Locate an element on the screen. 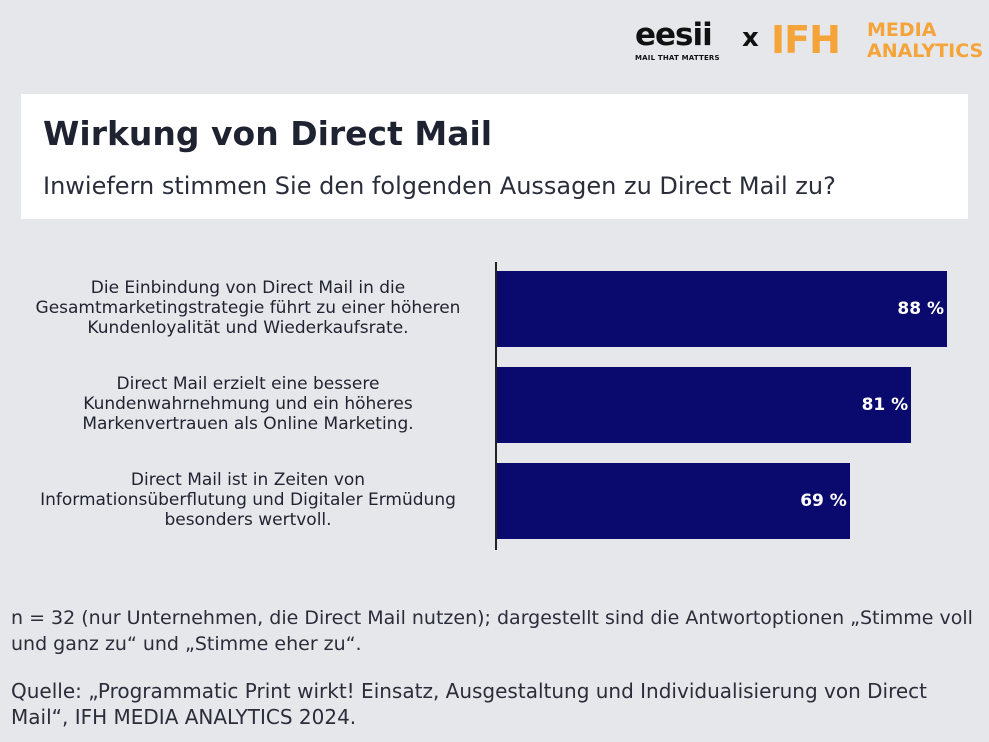 This screenshot has height=742, width=989. bar: 88 % is located at coordinates (722, 309).